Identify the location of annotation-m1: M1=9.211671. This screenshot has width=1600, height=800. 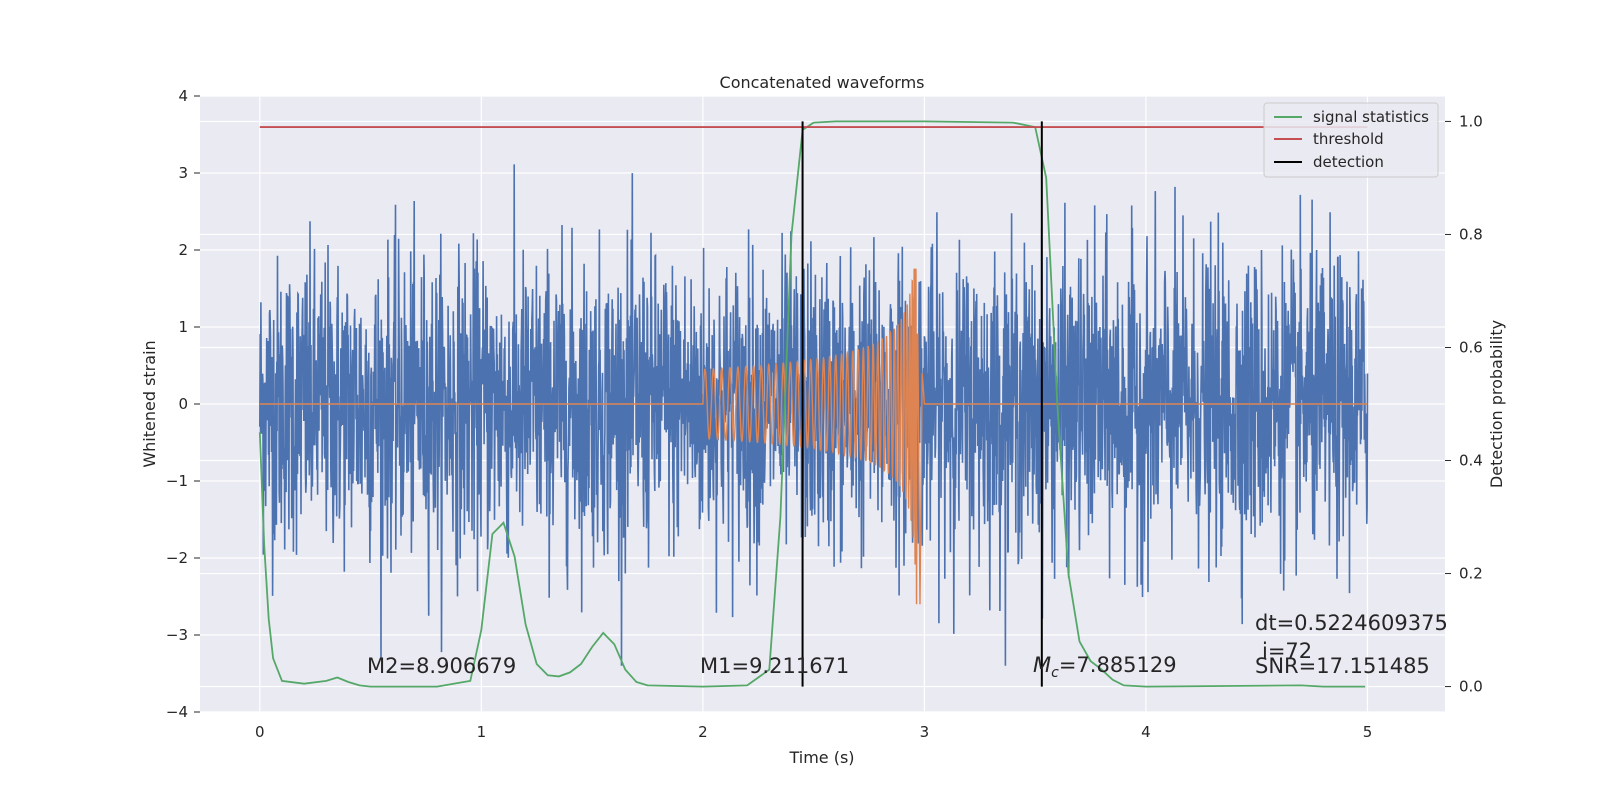
(774, 666).